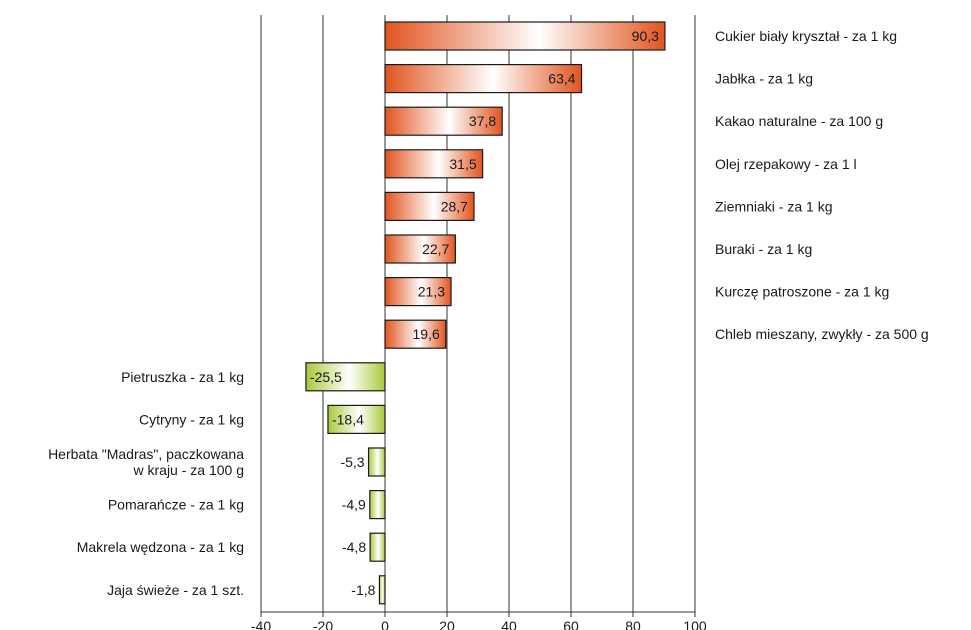 Image resolution: width=971 pixels, height=630 pixels. I want to click on data-label: -25,5, so click(326, 377).